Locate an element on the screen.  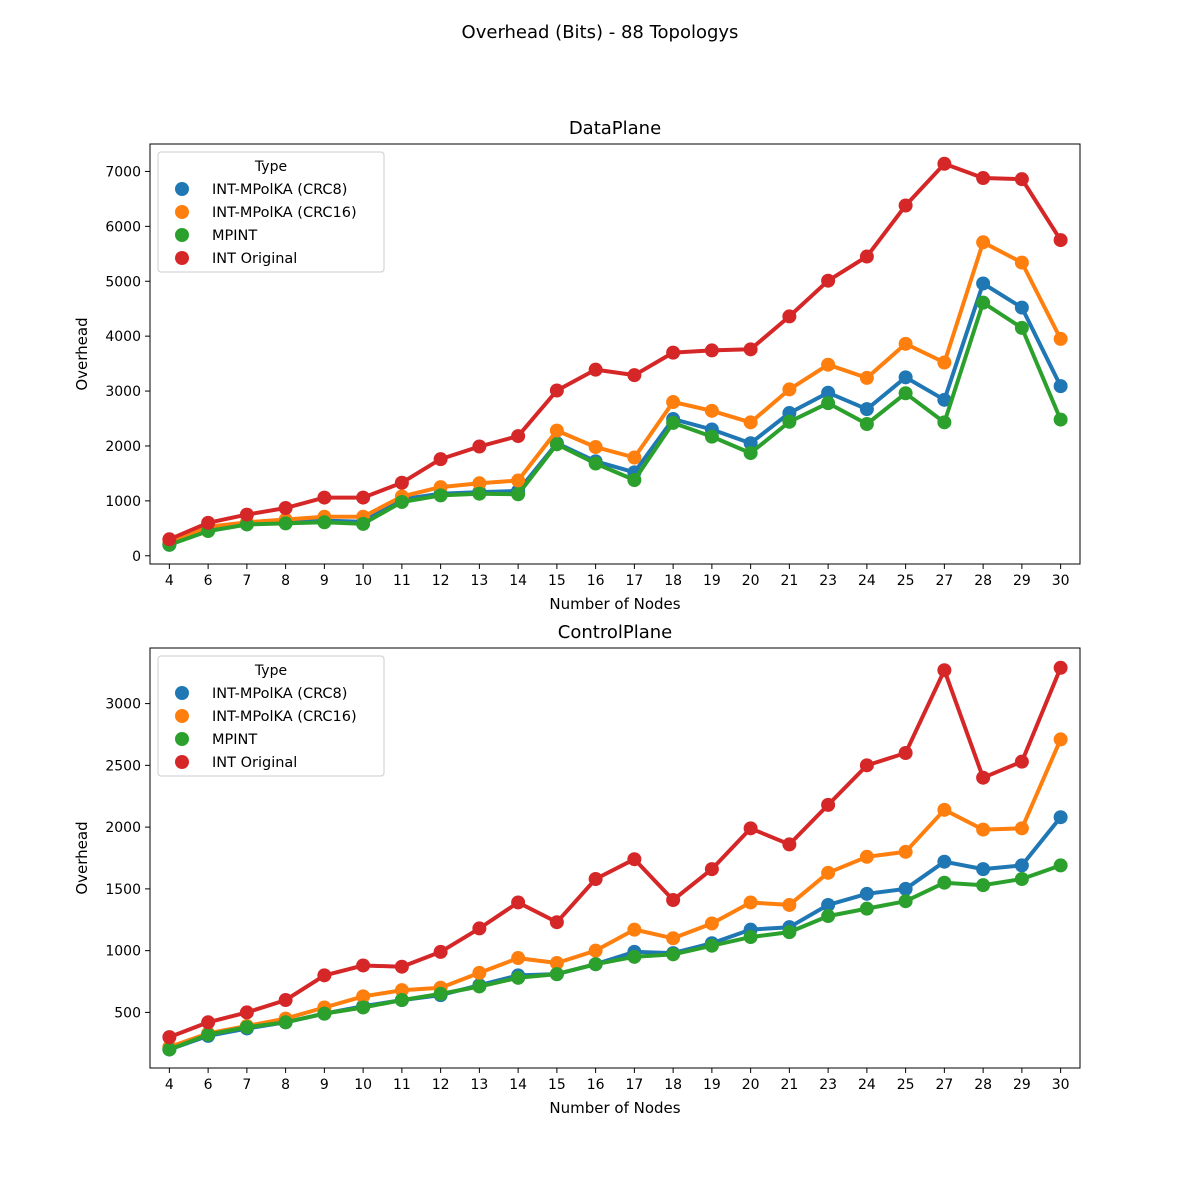
dataplane-xlabel: Number of Nodes is located at coordinates (614, 604).